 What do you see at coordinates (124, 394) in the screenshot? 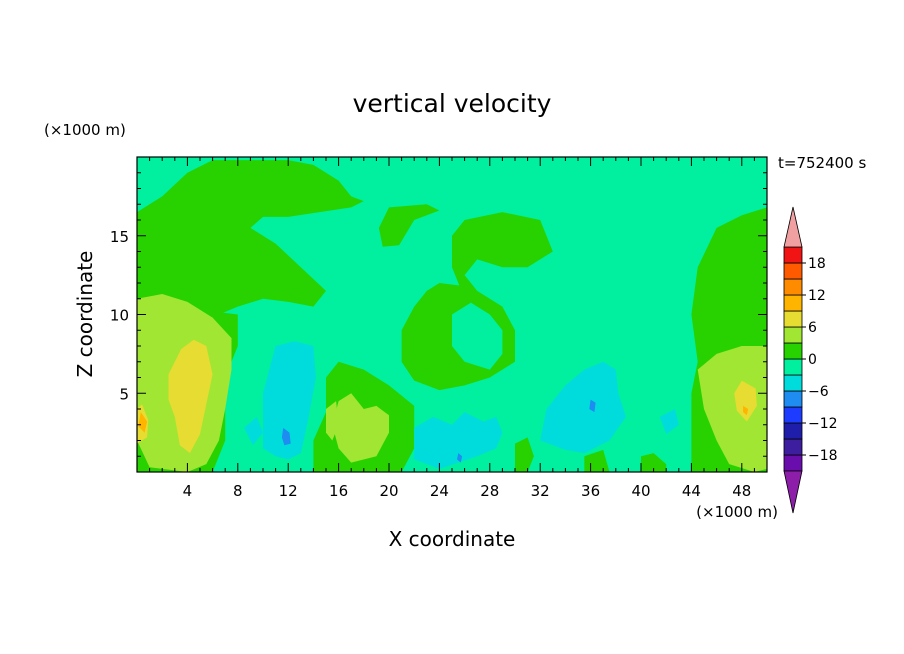
I see `y-tick-label: 5` at bounding box center [124, 394].